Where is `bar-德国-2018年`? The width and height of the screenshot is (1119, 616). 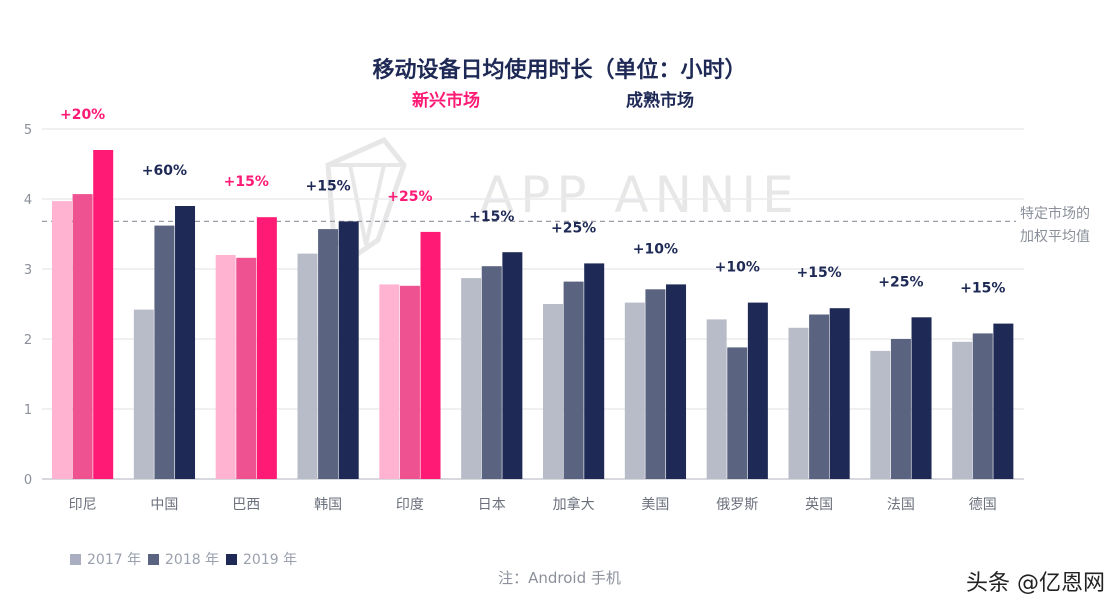
bar-德国-2018年 is located at coordinates (982, 406).